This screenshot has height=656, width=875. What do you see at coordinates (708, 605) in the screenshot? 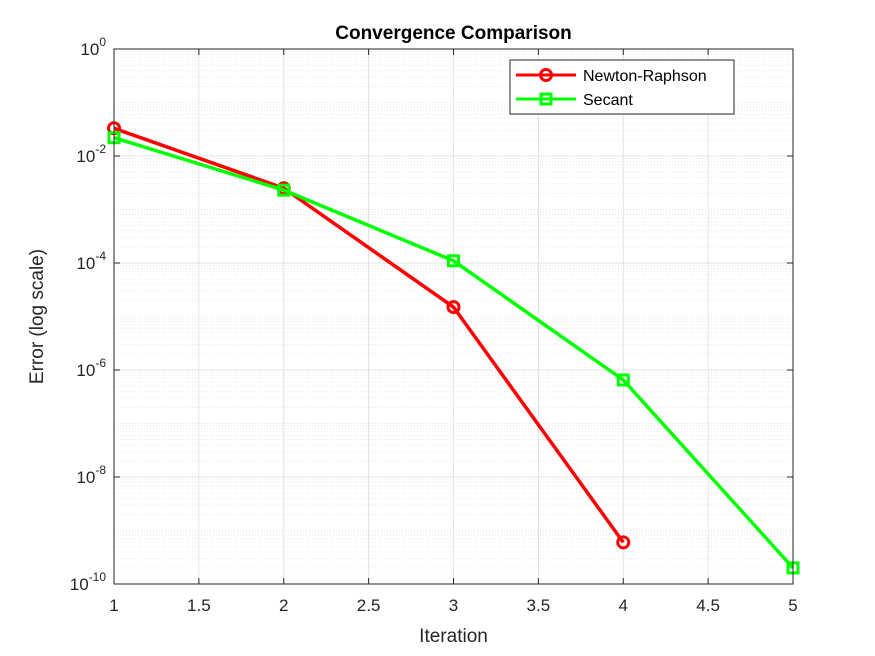
I see `x-tick-label: 4.5` at bounding box center [708, 605].